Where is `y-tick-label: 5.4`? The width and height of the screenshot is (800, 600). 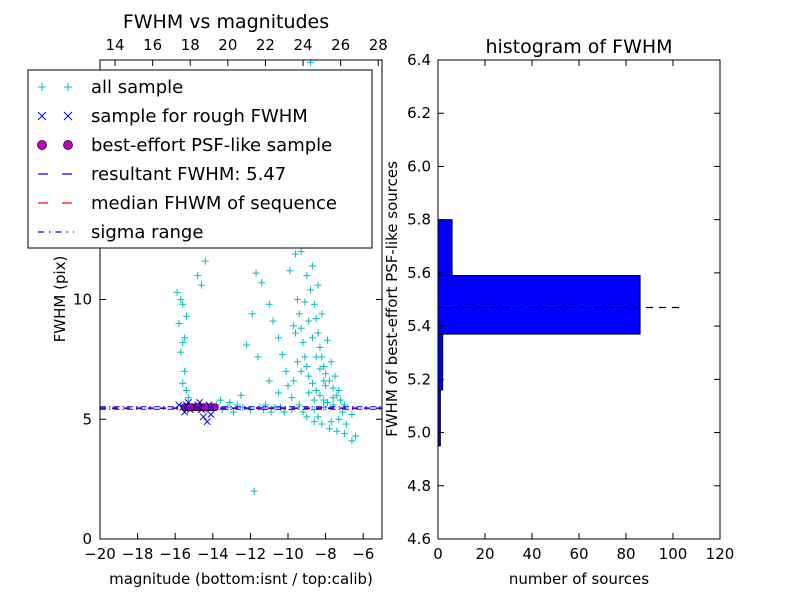
y-tick-label: 5.4 is located at coordinates (419, 326).